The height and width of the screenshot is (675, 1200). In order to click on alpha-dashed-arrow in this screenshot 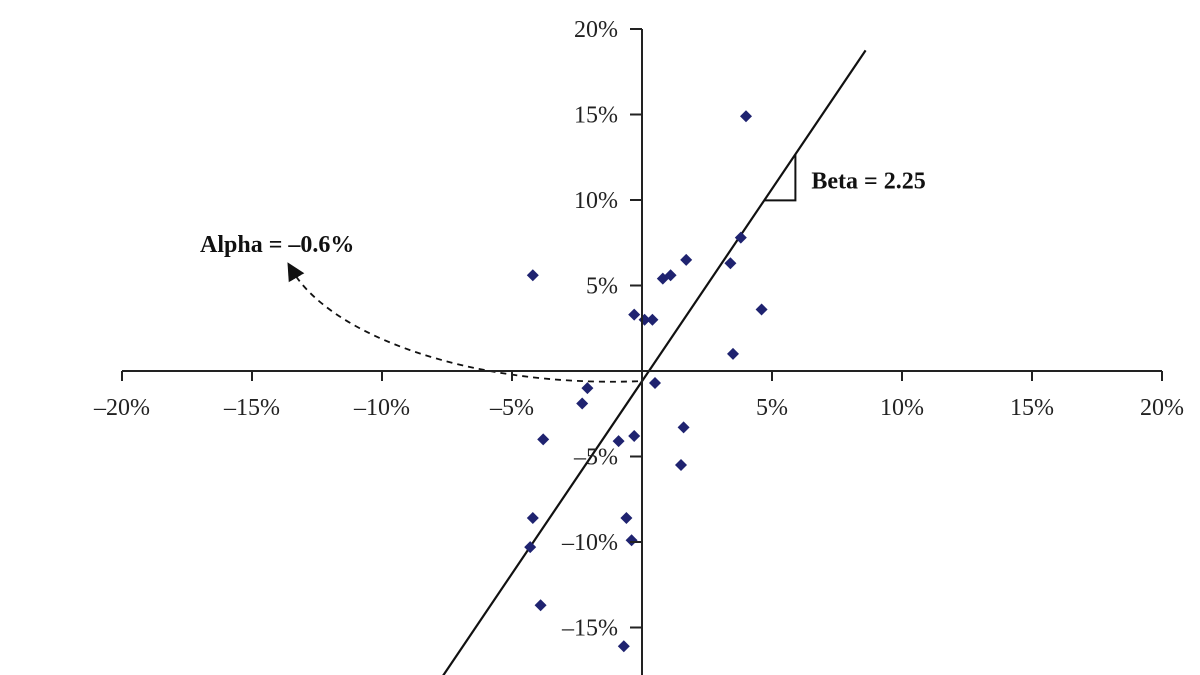, I will do `click(463, 322)`.